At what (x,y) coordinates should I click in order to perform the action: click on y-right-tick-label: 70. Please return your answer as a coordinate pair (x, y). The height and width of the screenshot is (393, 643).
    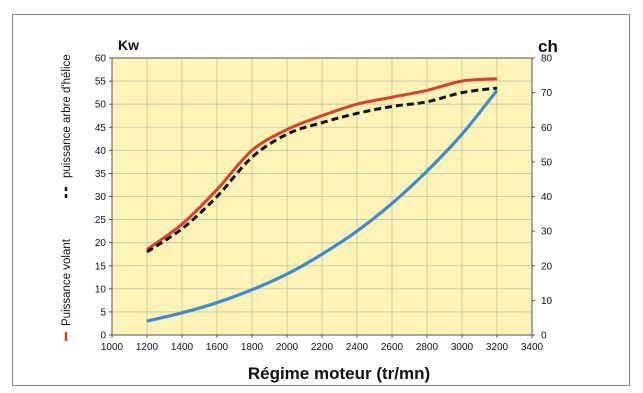
    Looking at the image, I should click on (547, 93).